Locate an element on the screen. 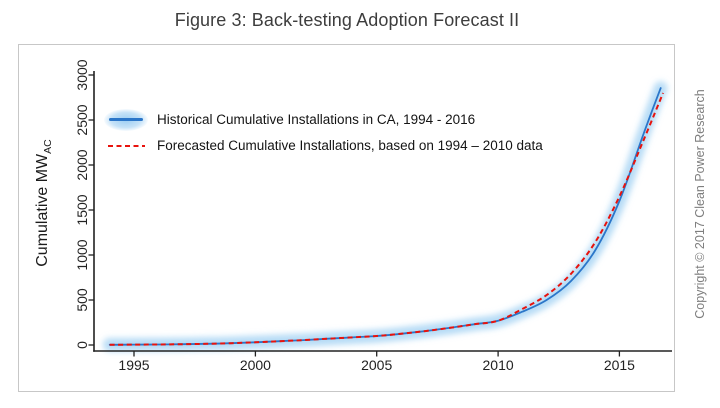  forecast-swatch is located at coordinates (126, 146).